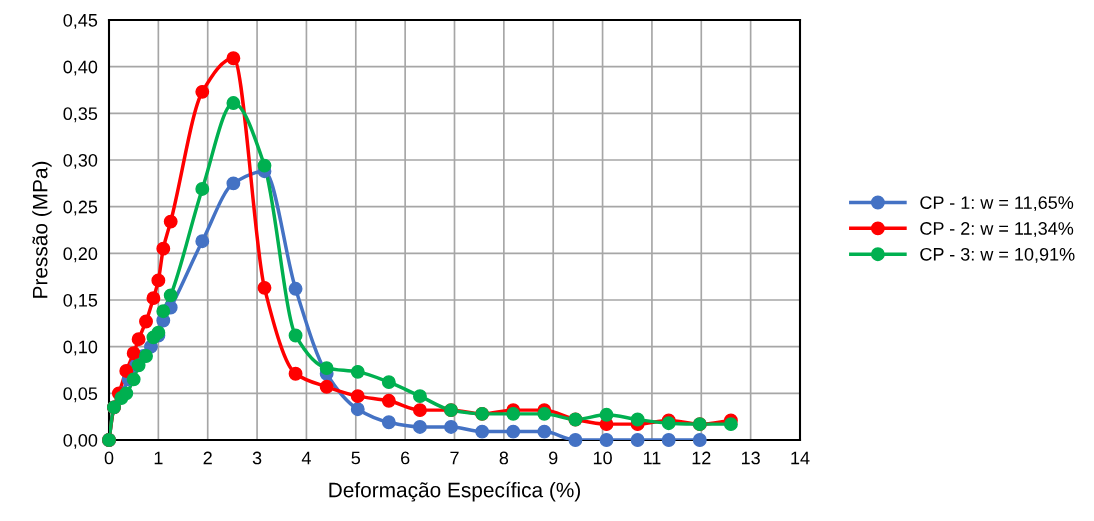 The height and width of the screenshot is (521, 1094). I want to click on x-tick-label: 13, so click(750, 458).